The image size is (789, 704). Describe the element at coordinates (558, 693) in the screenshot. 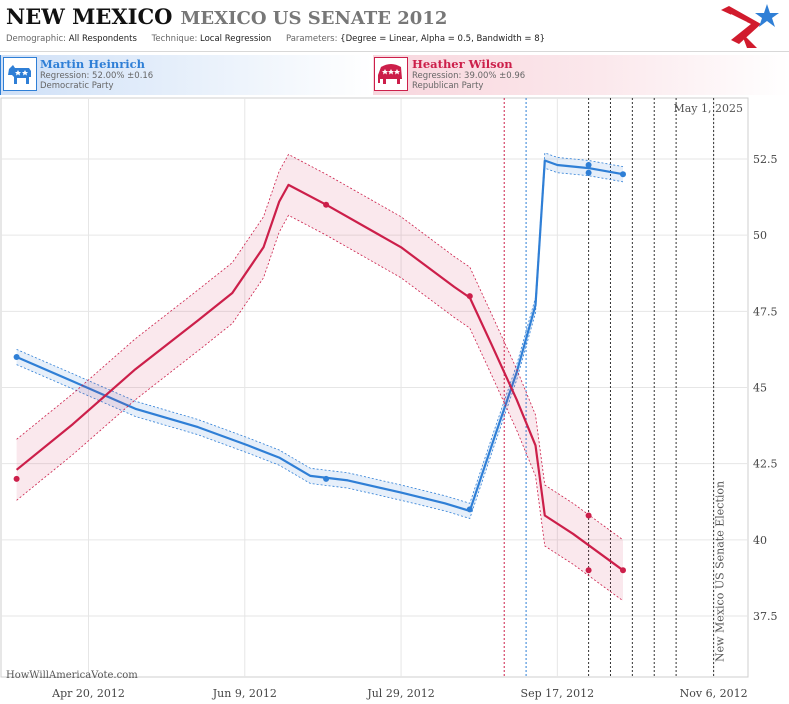

I see `x-tick-label: Sep 17, 2012` at that location.